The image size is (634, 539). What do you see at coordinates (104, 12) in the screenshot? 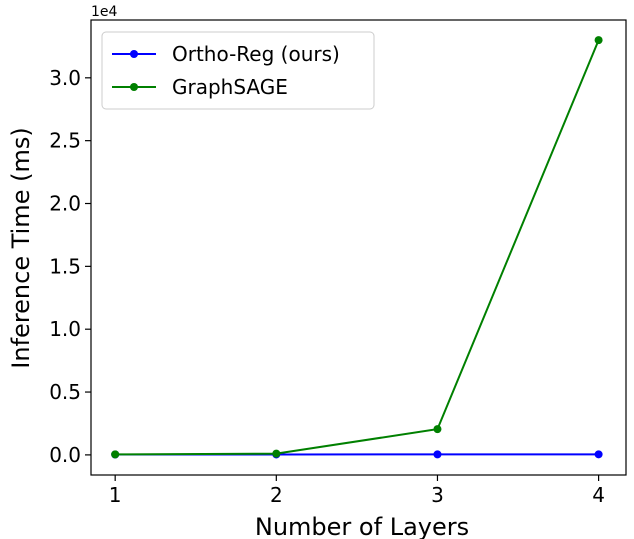
I see `y-scale-label: 1e4` at bounding box center [104, 12].